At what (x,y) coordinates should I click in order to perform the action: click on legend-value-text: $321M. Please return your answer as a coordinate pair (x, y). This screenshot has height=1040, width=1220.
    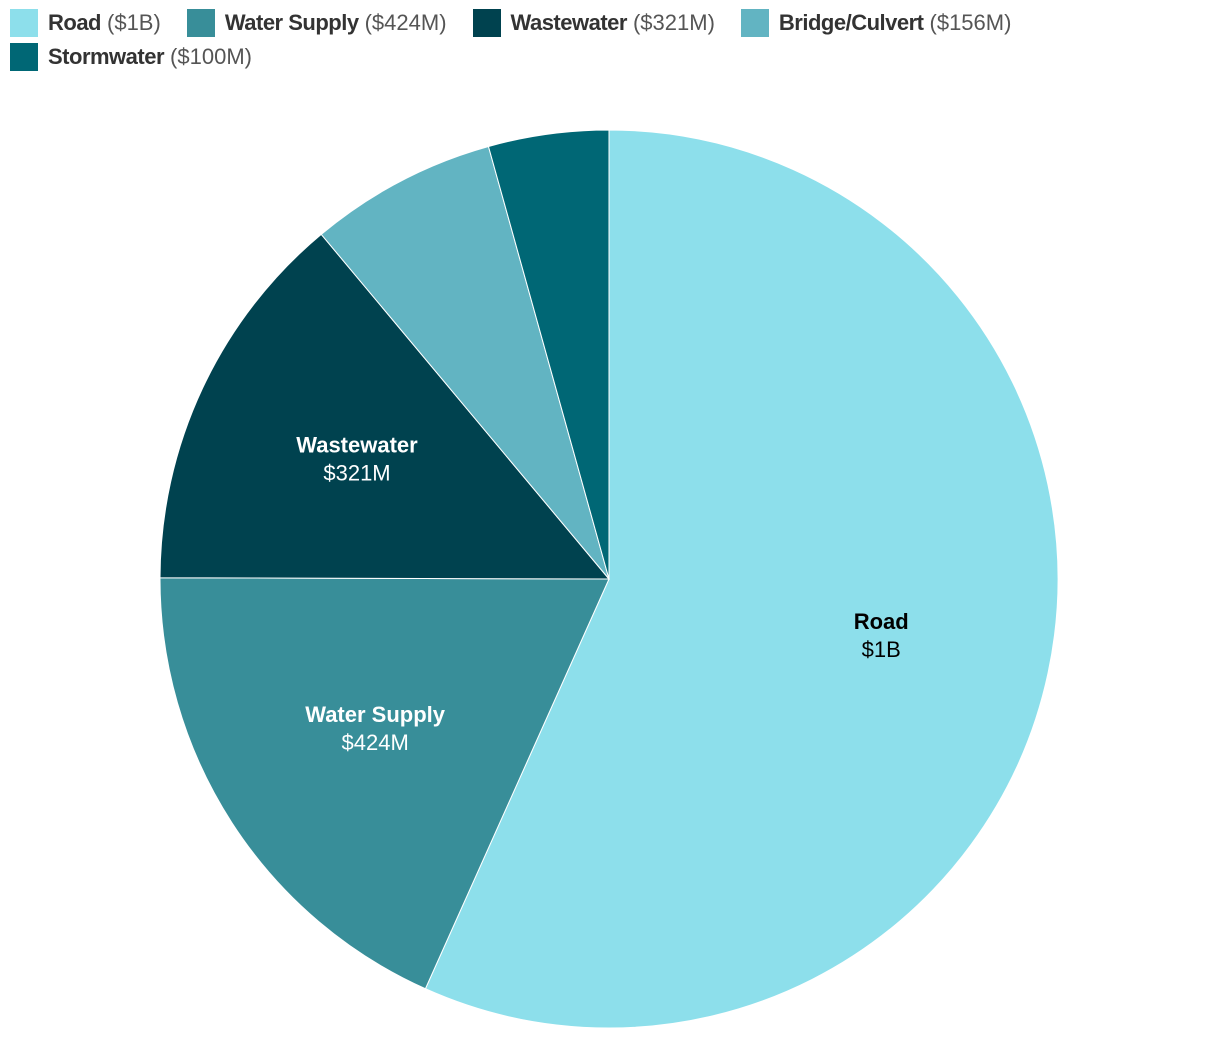
    Looking at the image, I should click on (674, 22).